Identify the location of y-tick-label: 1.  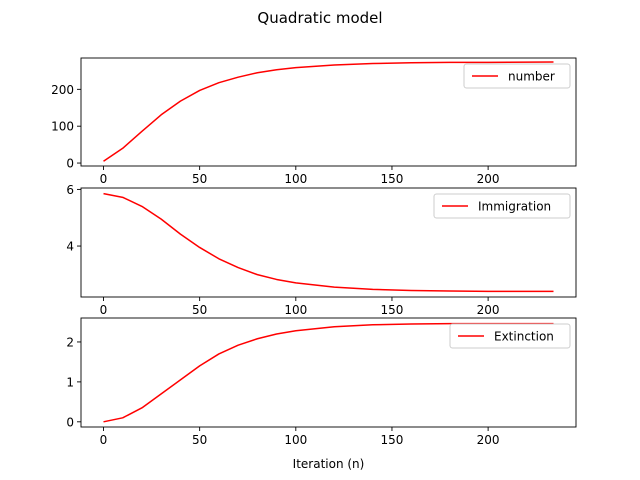
(70, 382).